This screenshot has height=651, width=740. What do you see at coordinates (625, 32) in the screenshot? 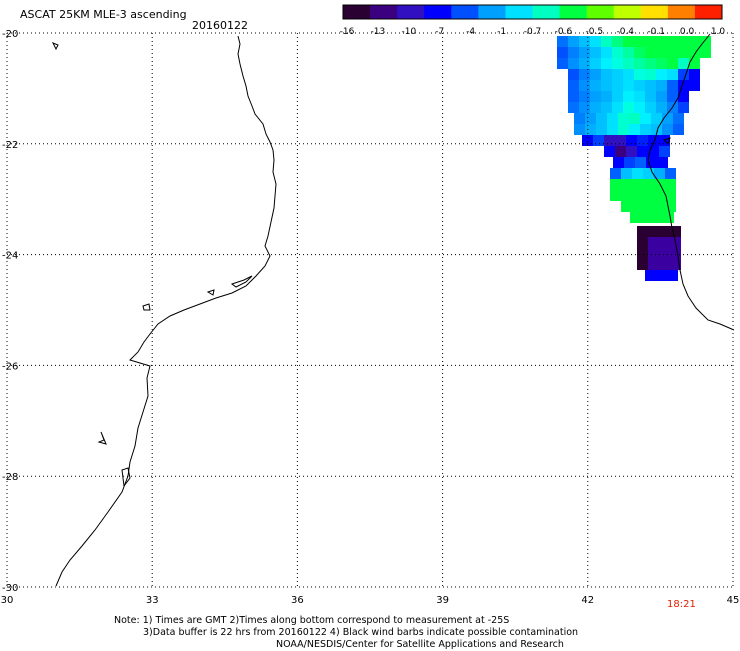
I see `colorbar-tick-label: -0.4` at bounding box center [625, 32].